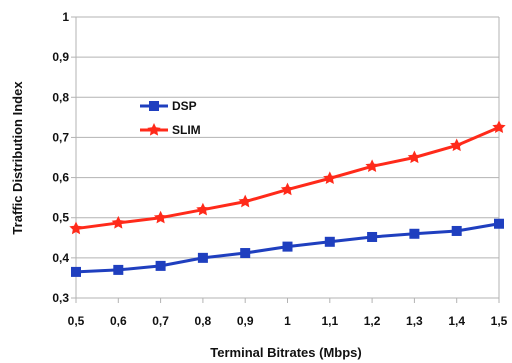  What do you see at coordinates (168, 106) in the screenshot?
I see `legend-item-dsp: DSP` at bounding box center [168, 106].